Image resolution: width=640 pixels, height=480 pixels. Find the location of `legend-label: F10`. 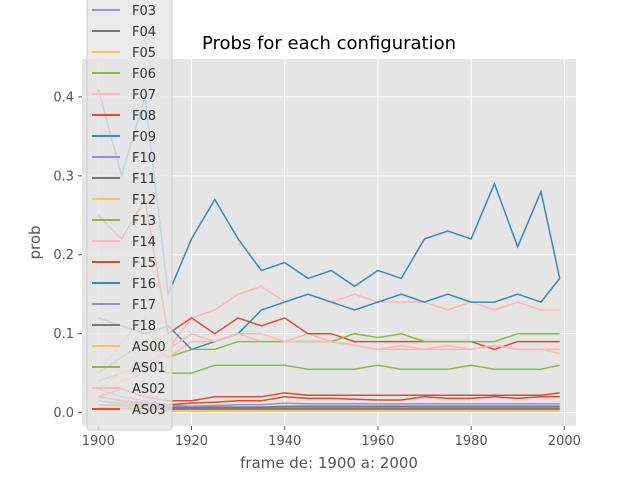

legend-label: F10 is located at coordinates (144, 158).